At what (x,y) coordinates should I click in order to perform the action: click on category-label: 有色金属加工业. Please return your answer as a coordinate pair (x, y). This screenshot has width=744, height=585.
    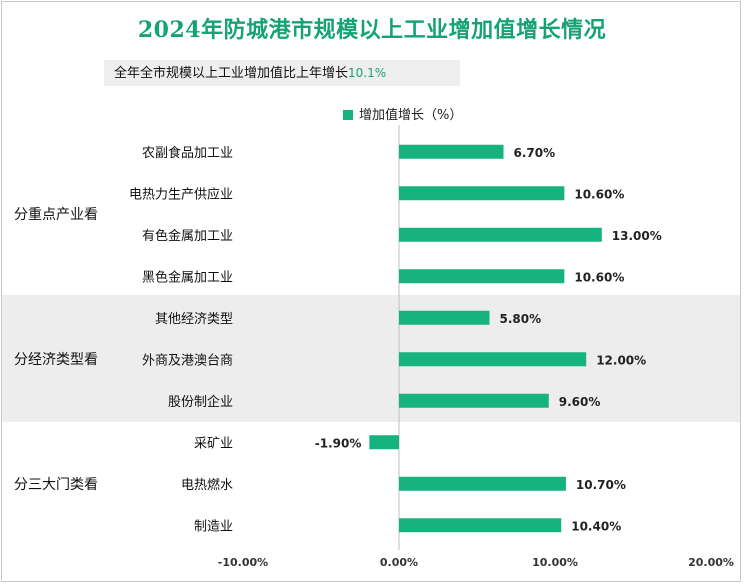
    Looking at the image, I should click on (187, 236).